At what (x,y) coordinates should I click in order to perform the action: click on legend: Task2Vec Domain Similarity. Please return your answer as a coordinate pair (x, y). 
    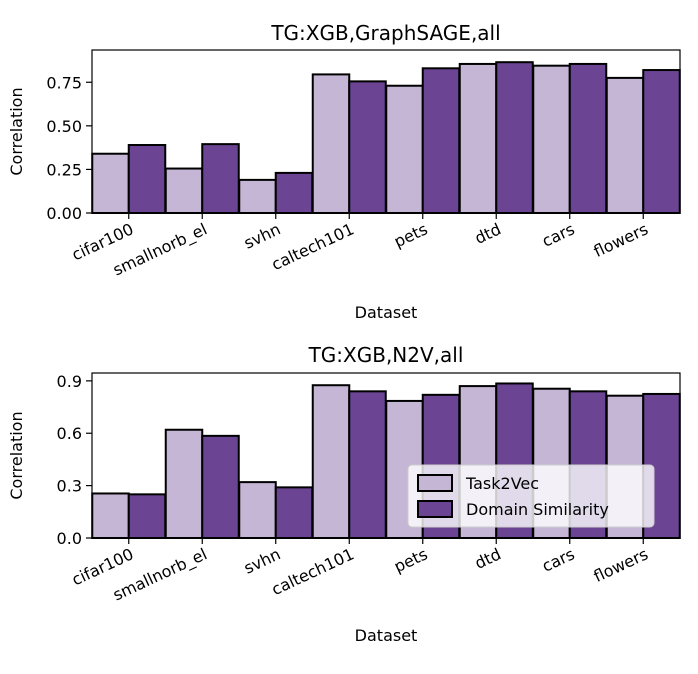
    Looking at the image, I should click on (531, 496).